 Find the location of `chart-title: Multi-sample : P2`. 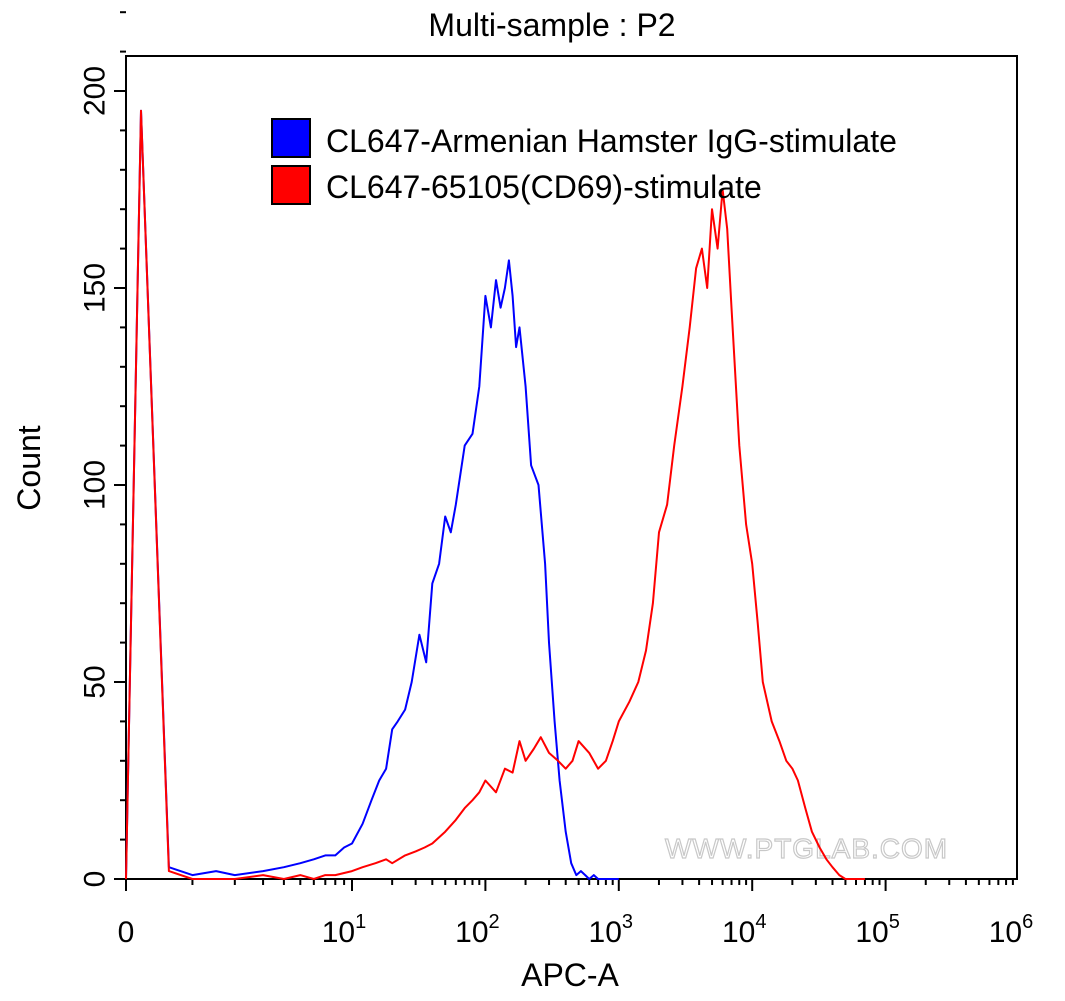

chart-title: Multi-sample : P2 is located at coordinates (551, 25).